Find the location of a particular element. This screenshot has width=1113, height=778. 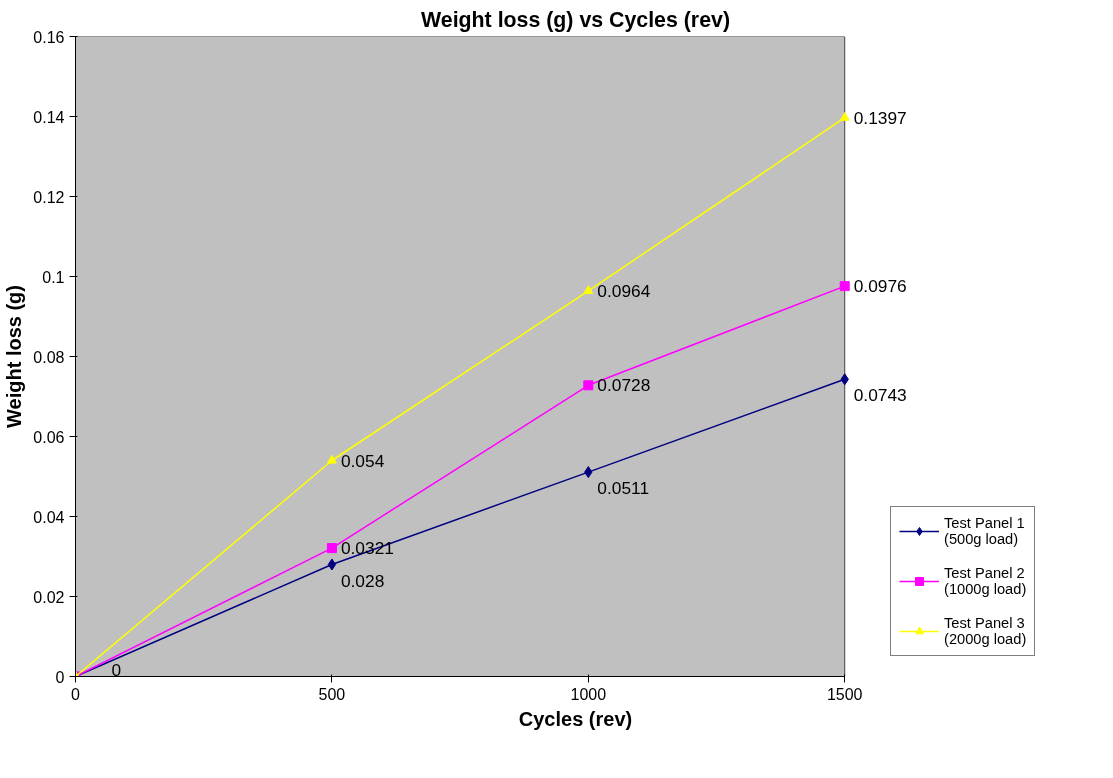

data-label: 0.0743 is located at coordinates (880, 395).